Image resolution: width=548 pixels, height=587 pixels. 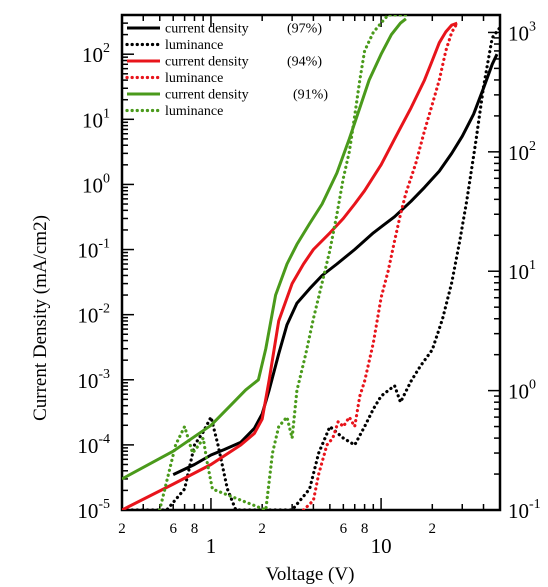 I want to click on y2-tick-label: 10⁰, so click(x=522, y=391).